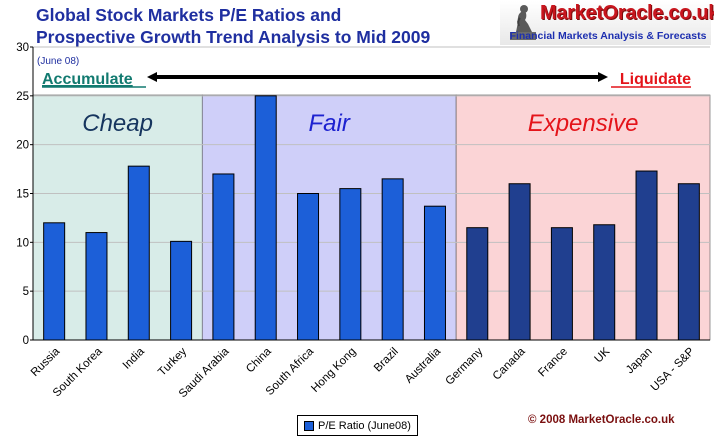  I want to click on zone-label-fair: Fair, so click(330, 123).